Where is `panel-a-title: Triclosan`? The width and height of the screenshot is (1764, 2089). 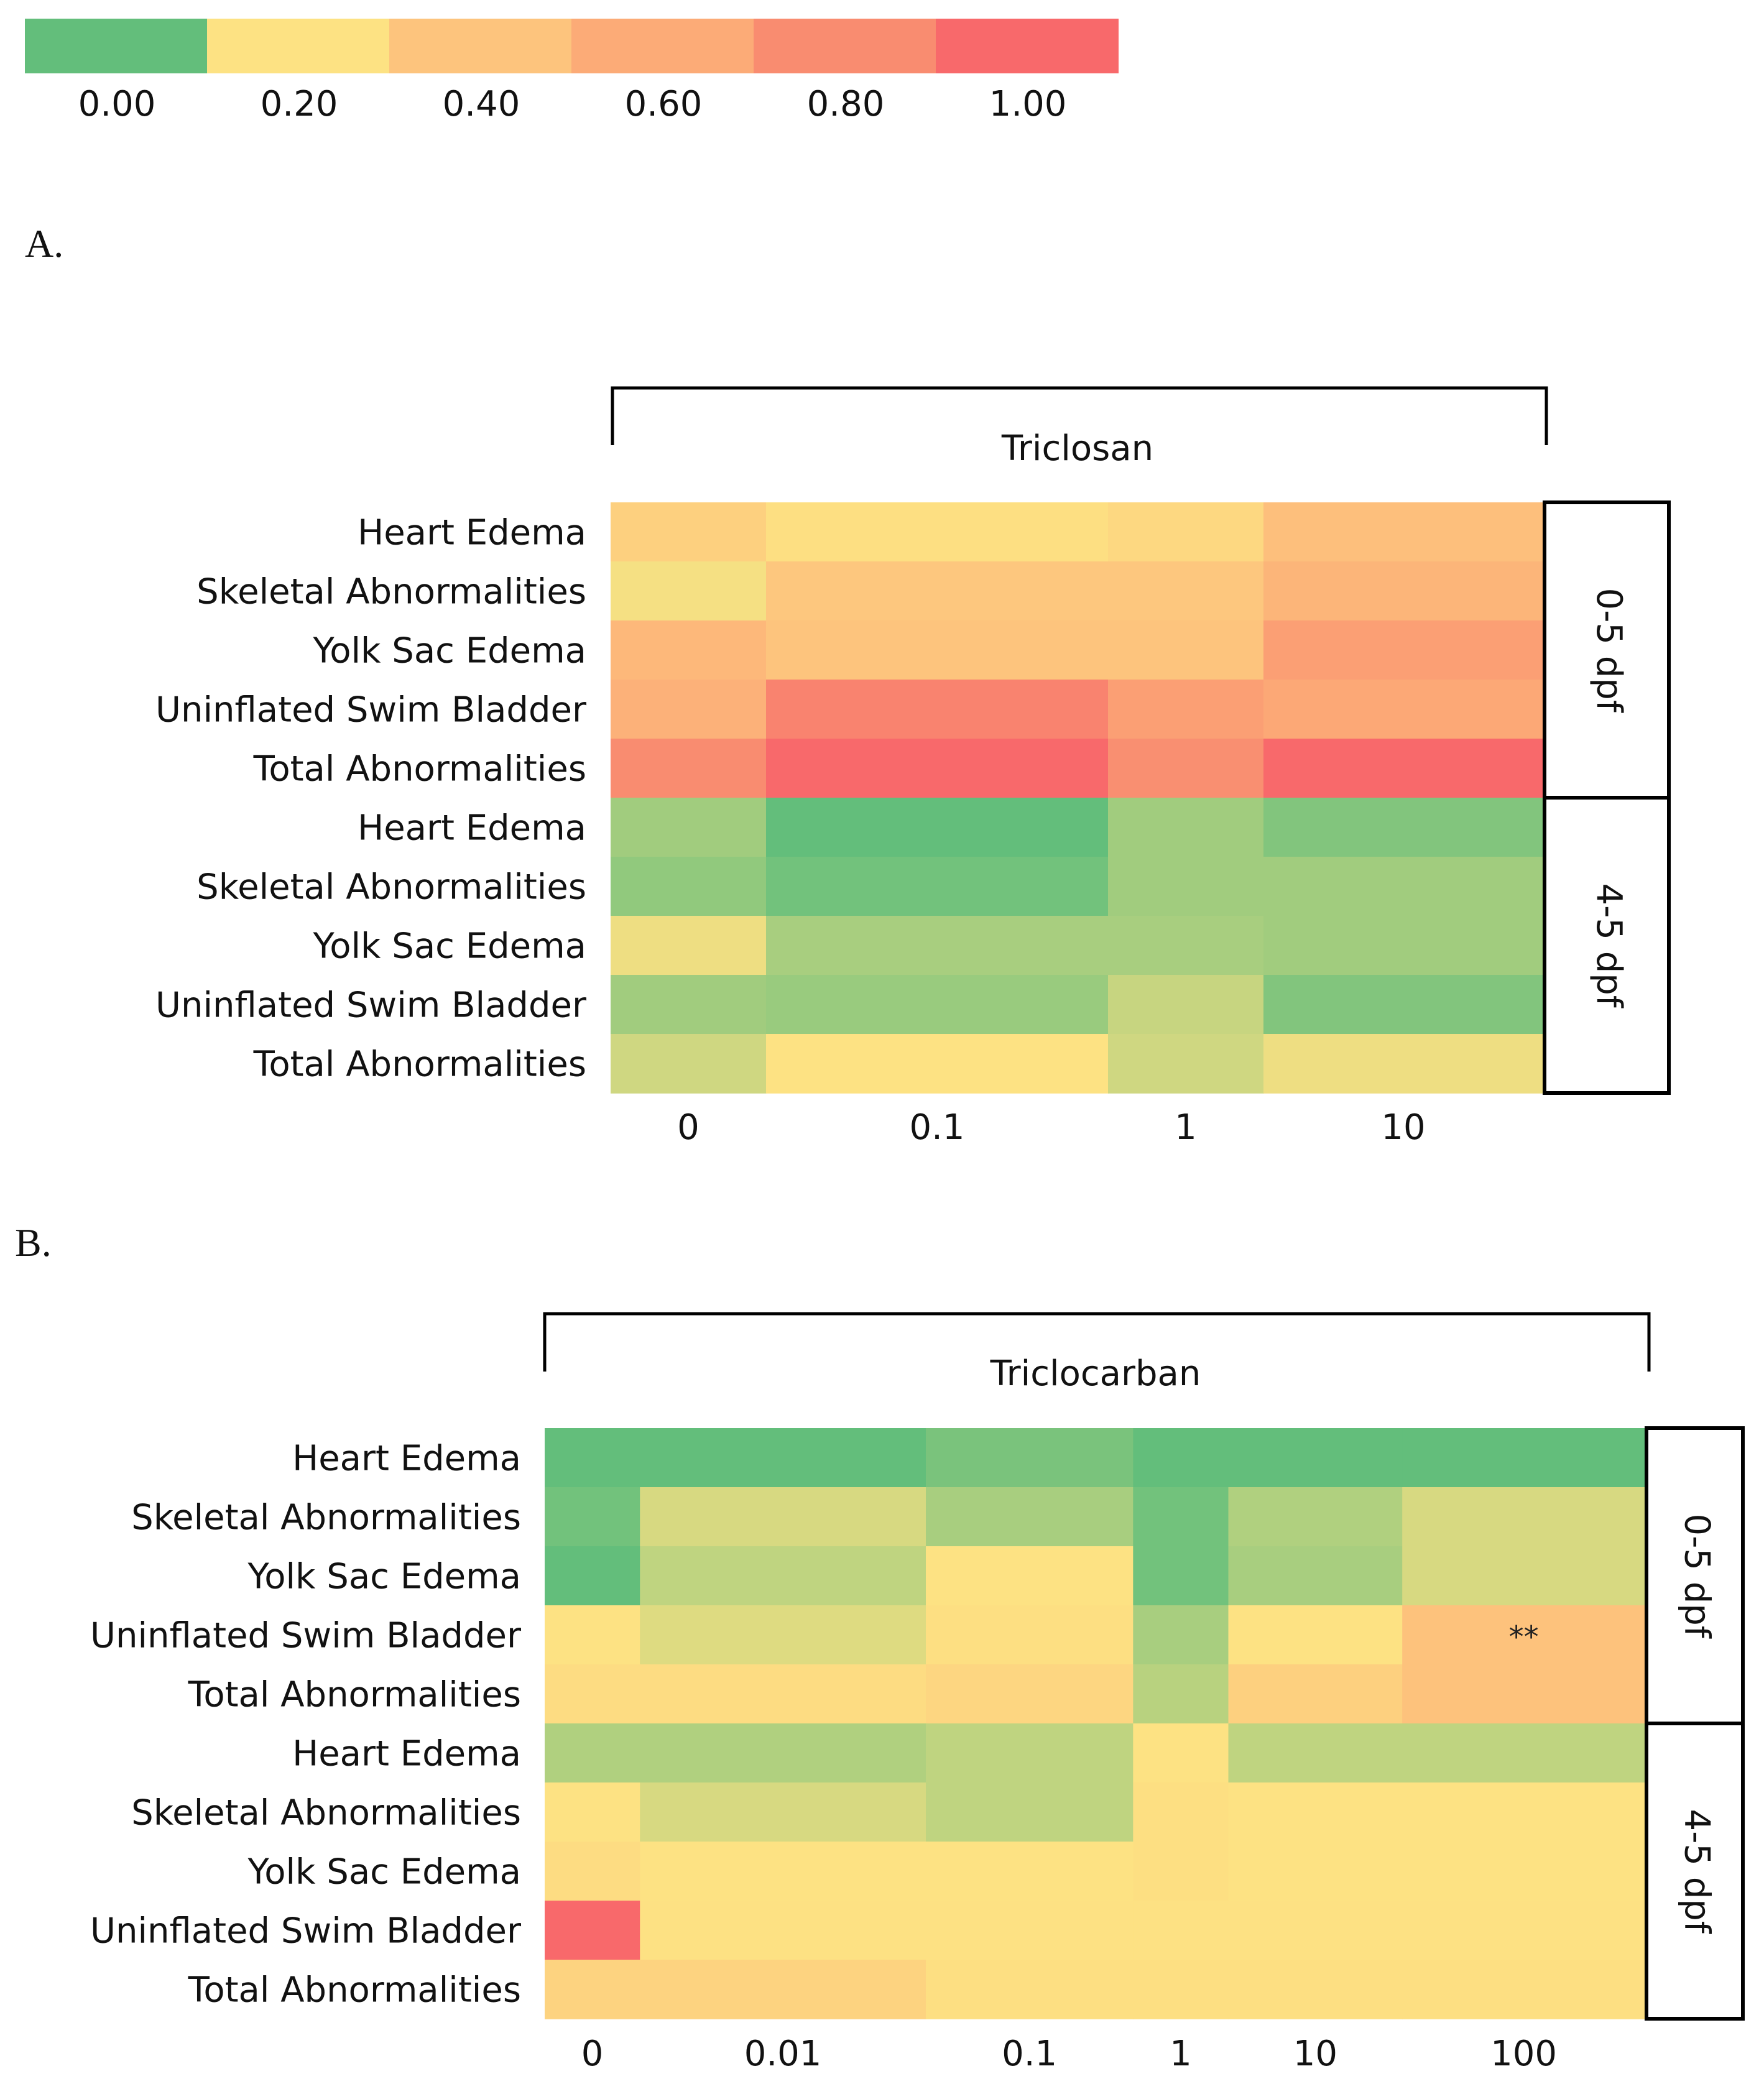
panel-a-title: Triclosan is located at coordinates (1077, 448).